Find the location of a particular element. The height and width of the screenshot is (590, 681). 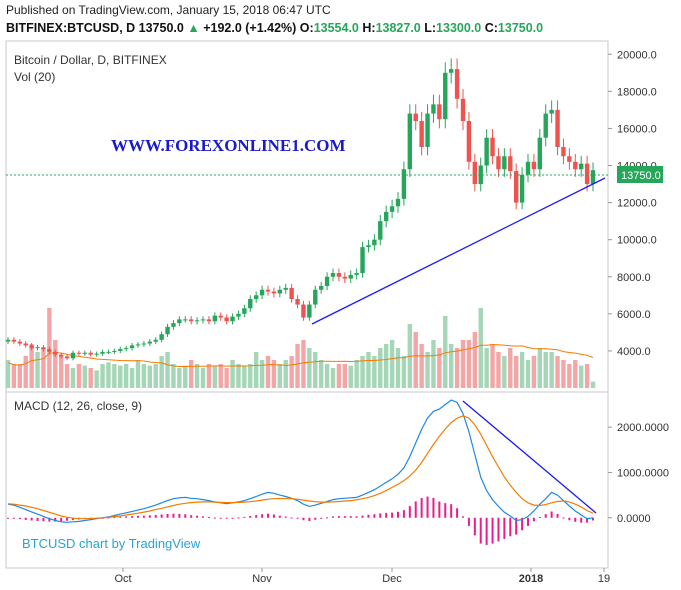

x-tick-label: Dec is located at coordinates (392, 579).